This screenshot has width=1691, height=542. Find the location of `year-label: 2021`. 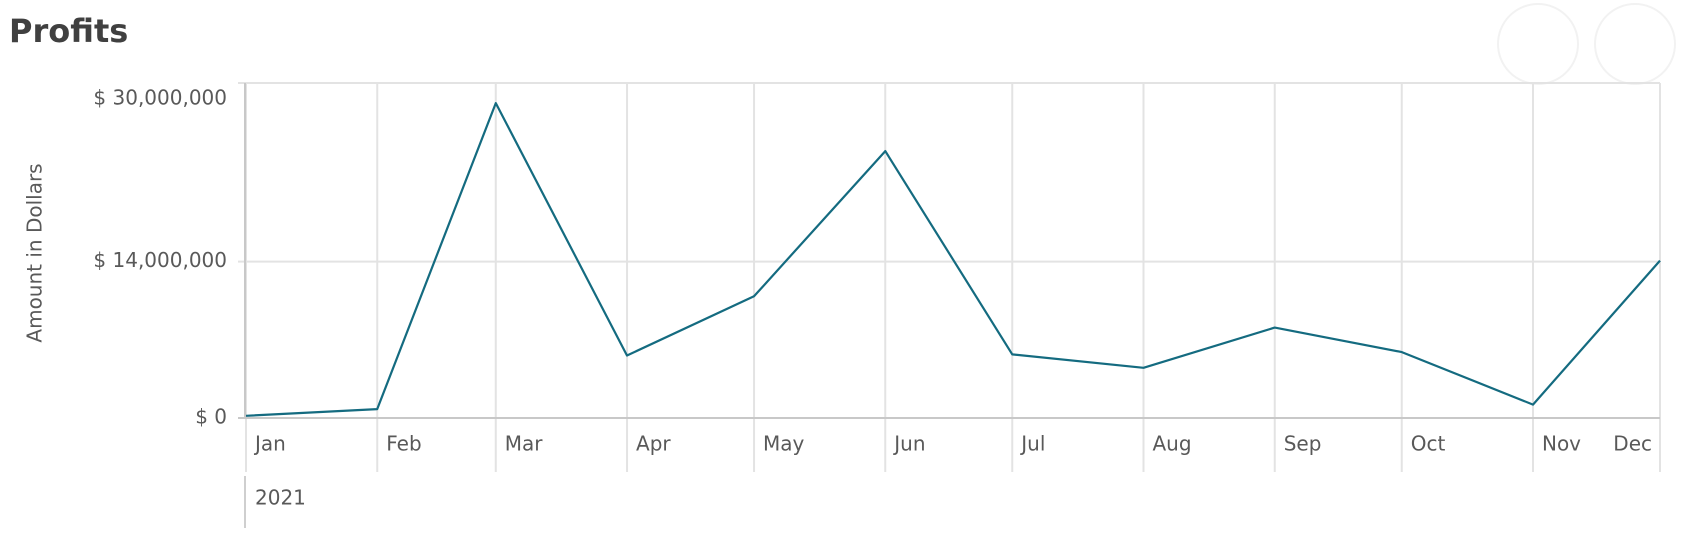

year-label: 2021 is located at coordinates (280, 498).